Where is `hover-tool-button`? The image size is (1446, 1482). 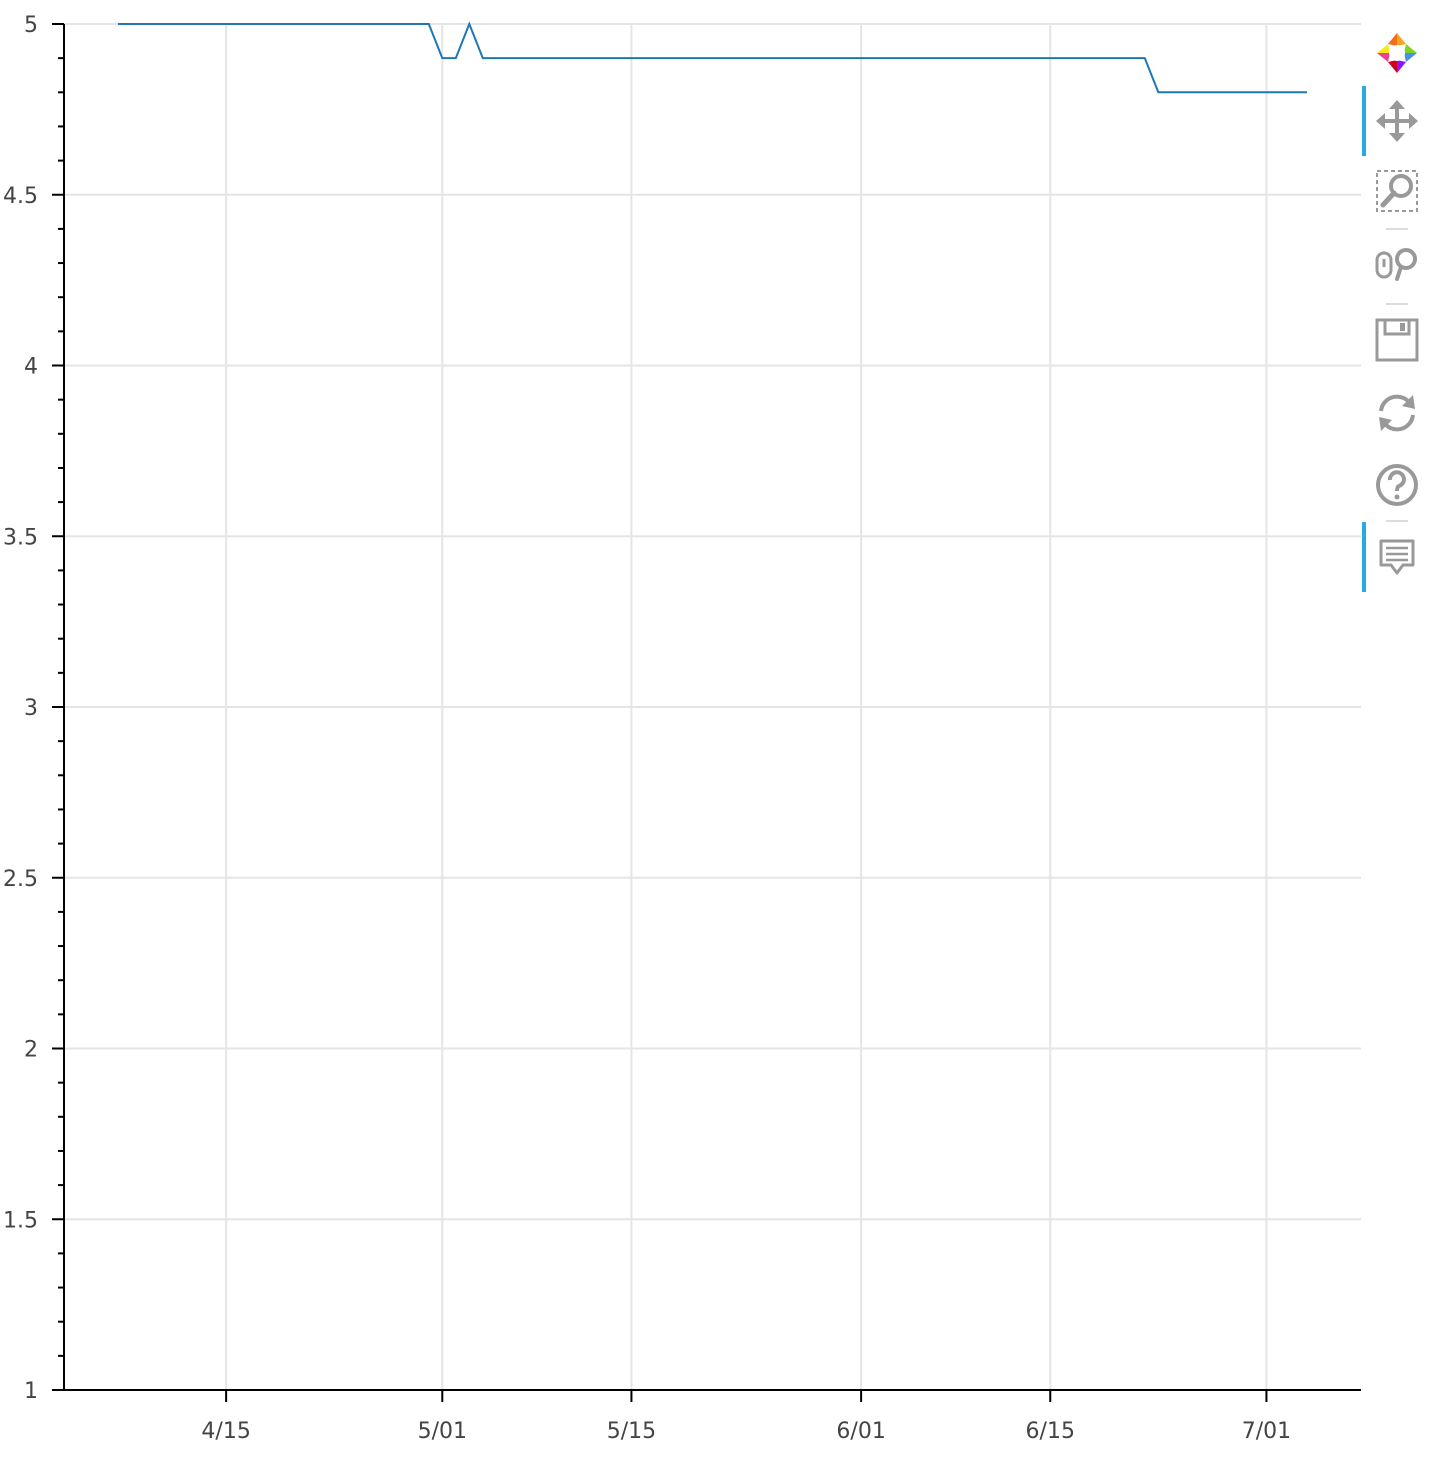
hover-tool-button is located at coordinates (1397, 557).